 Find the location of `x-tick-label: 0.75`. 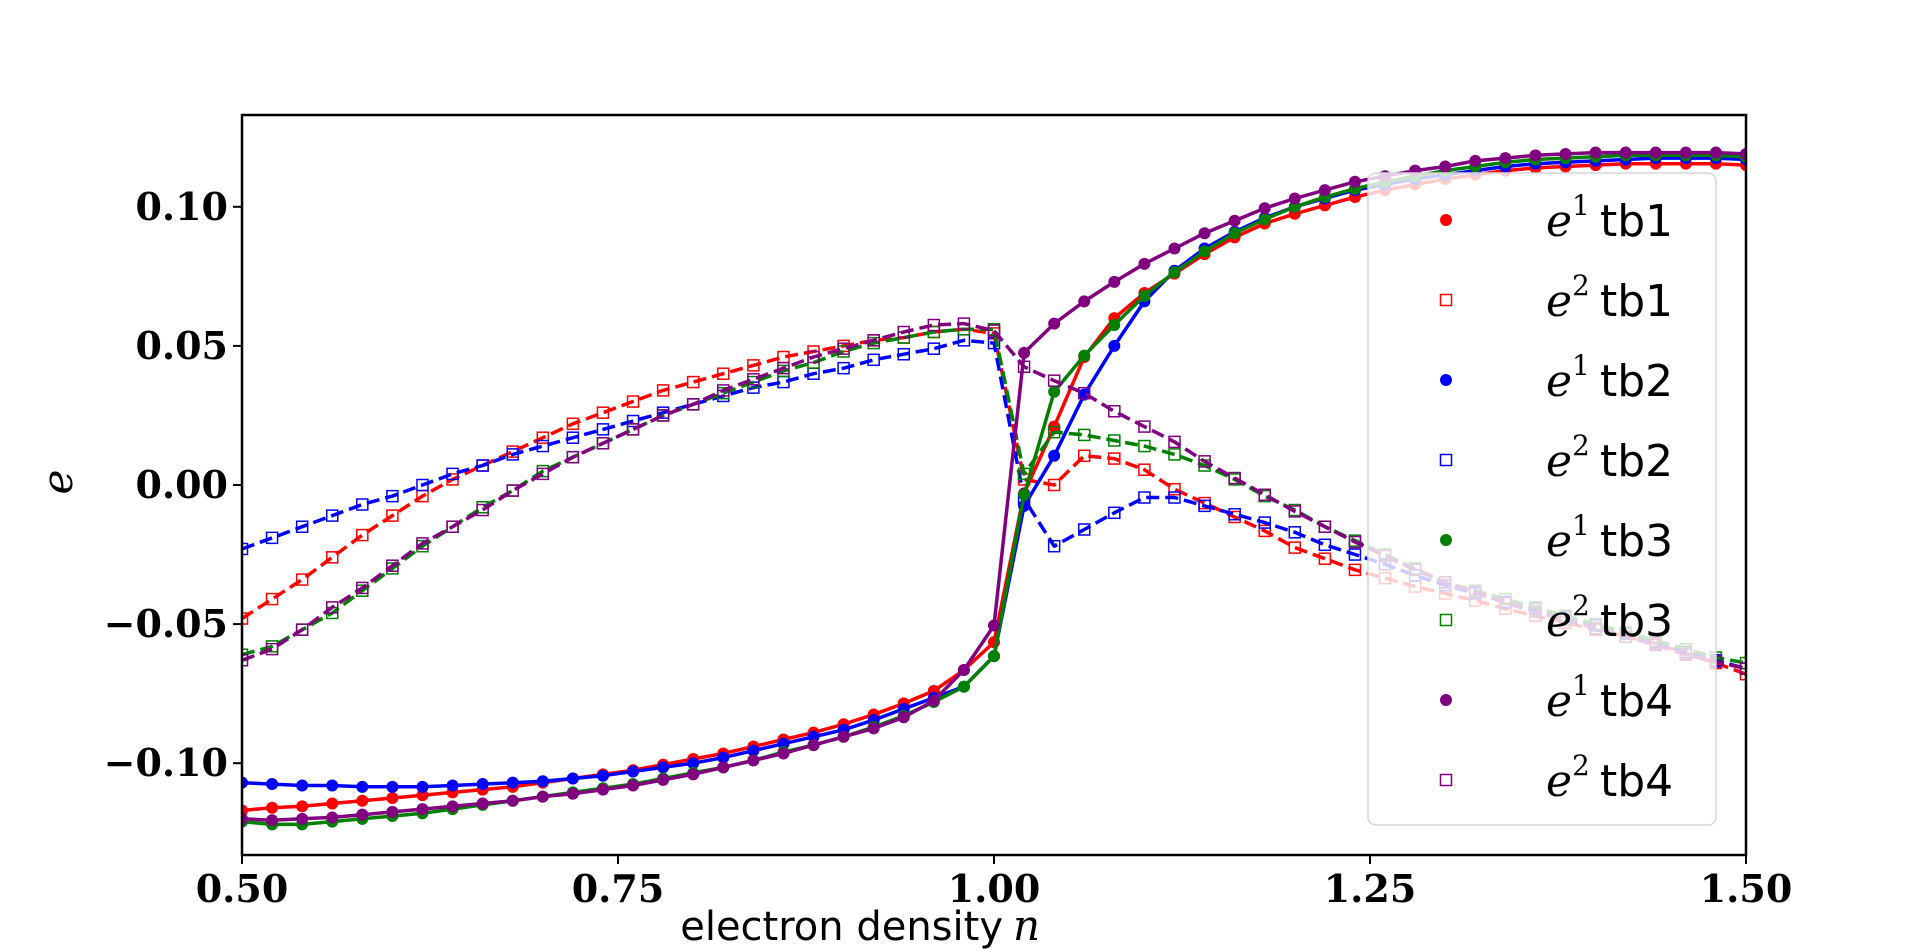

x-tick-label: 0.75 is located at coordinates (618, 888).